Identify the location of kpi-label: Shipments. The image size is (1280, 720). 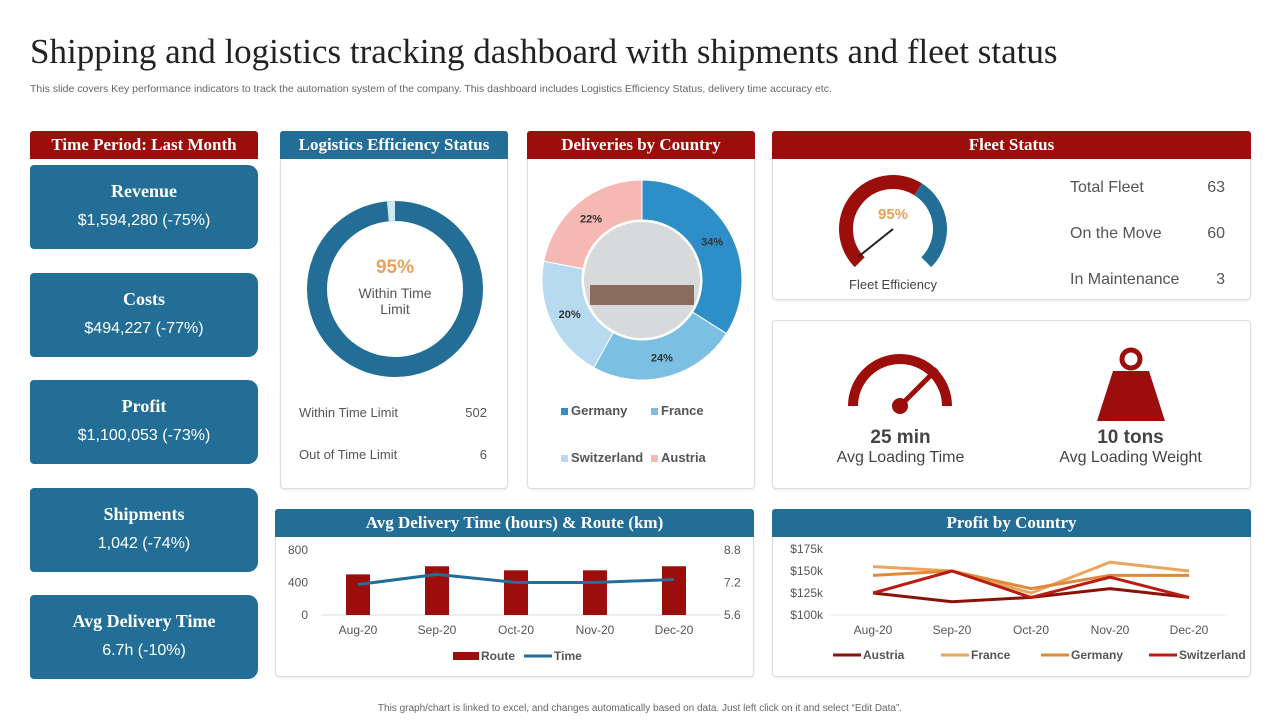
(144, 513).